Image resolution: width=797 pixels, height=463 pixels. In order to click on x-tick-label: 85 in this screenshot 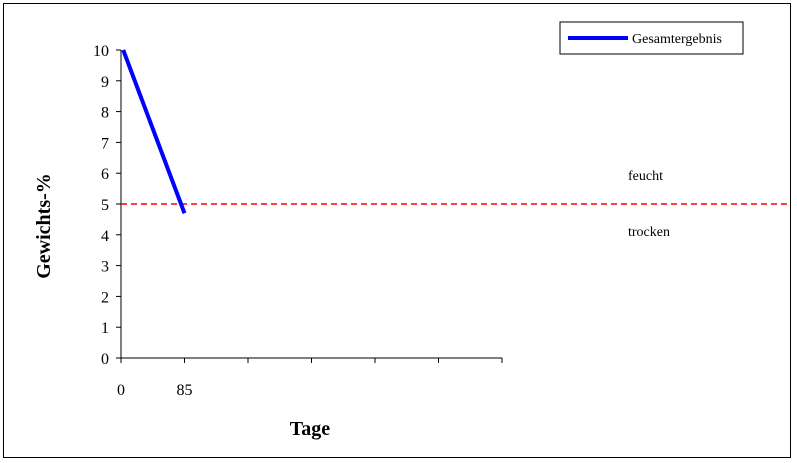, I will do `click(185, 390)`.